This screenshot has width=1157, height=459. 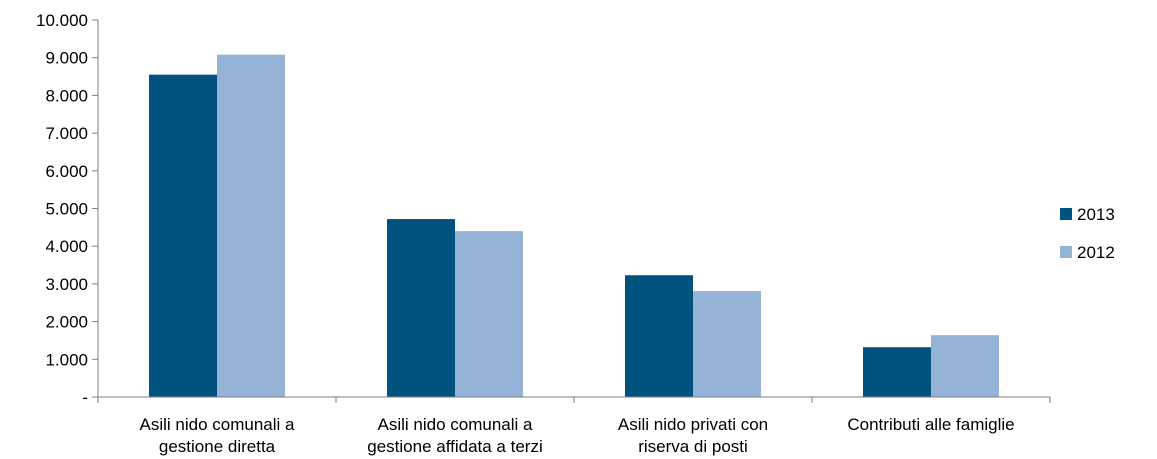 I want to click on y-tick-label: 5.000, so click(x=66, y=209).